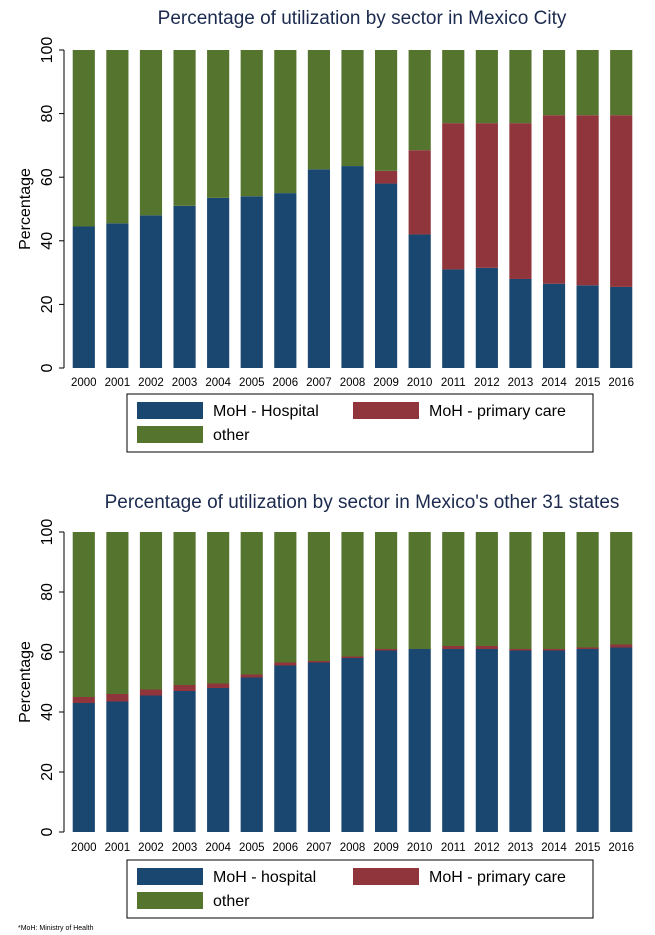 The height and width of the screenshot is (935, 655). Describe the element at coordinates (151, 383) in the screenshot. I see `x-tick-label: 2002` at that location.